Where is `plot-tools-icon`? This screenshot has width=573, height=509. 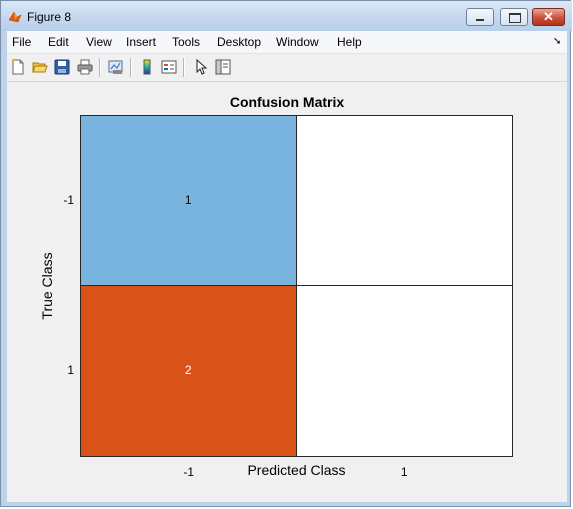 plot-tools-icon is located at coordinates (223, 67).